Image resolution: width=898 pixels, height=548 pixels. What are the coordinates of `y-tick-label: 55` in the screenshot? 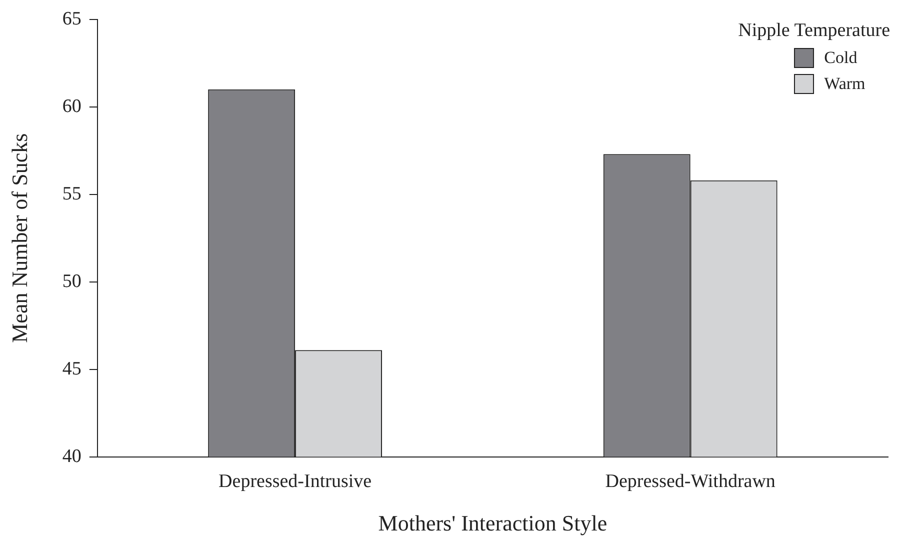 It's located at (72, 193).